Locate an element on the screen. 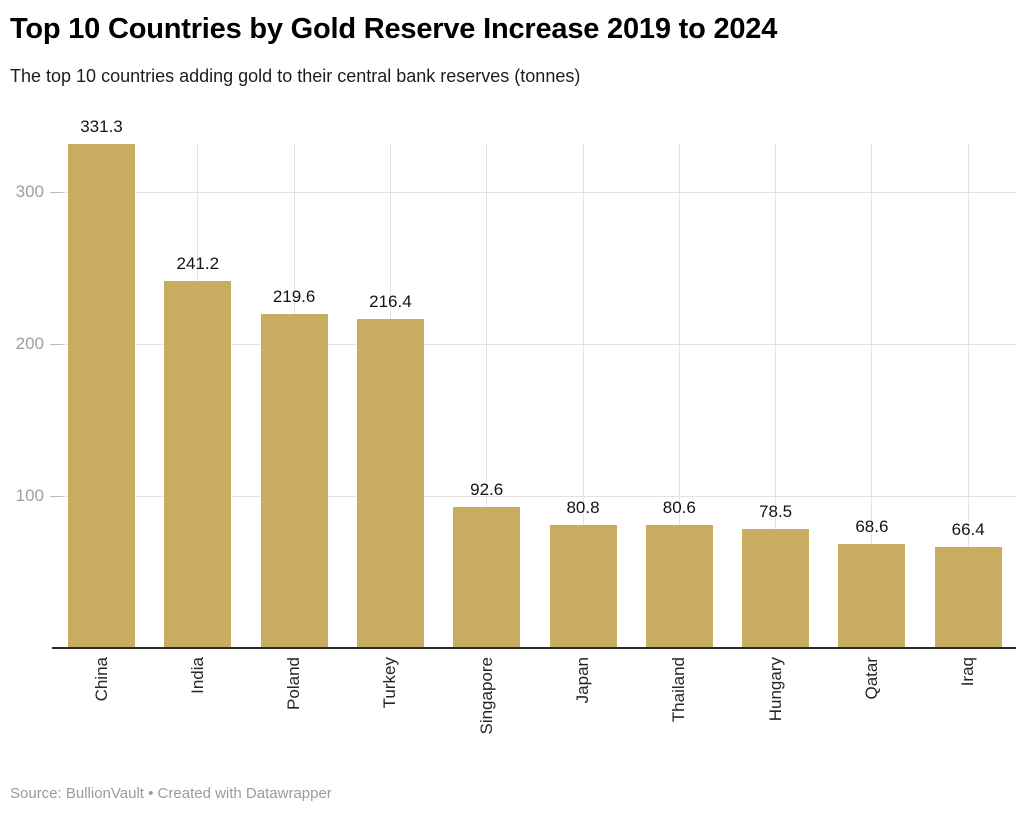 The image size is (1024, 816). x-axis-label-text: Qatar is located at coordinates (871, 678).